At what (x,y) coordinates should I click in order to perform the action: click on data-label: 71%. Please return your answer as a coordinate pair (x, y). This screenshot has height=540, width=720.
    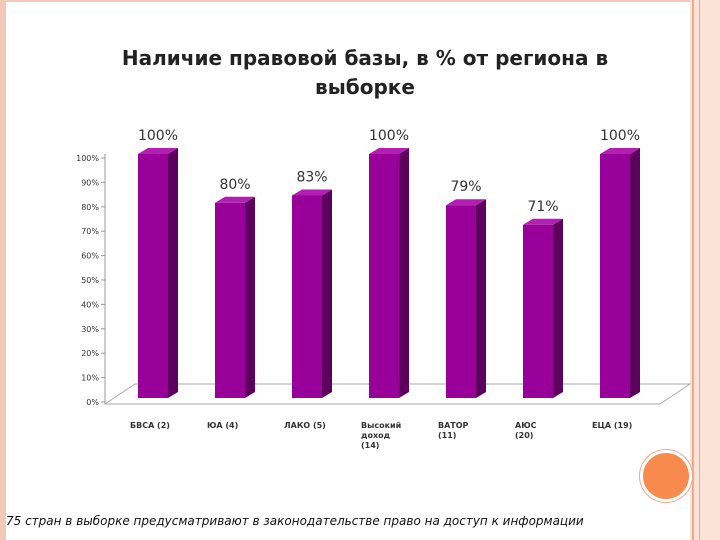
    Looking at the image, I should click on (542, 207).